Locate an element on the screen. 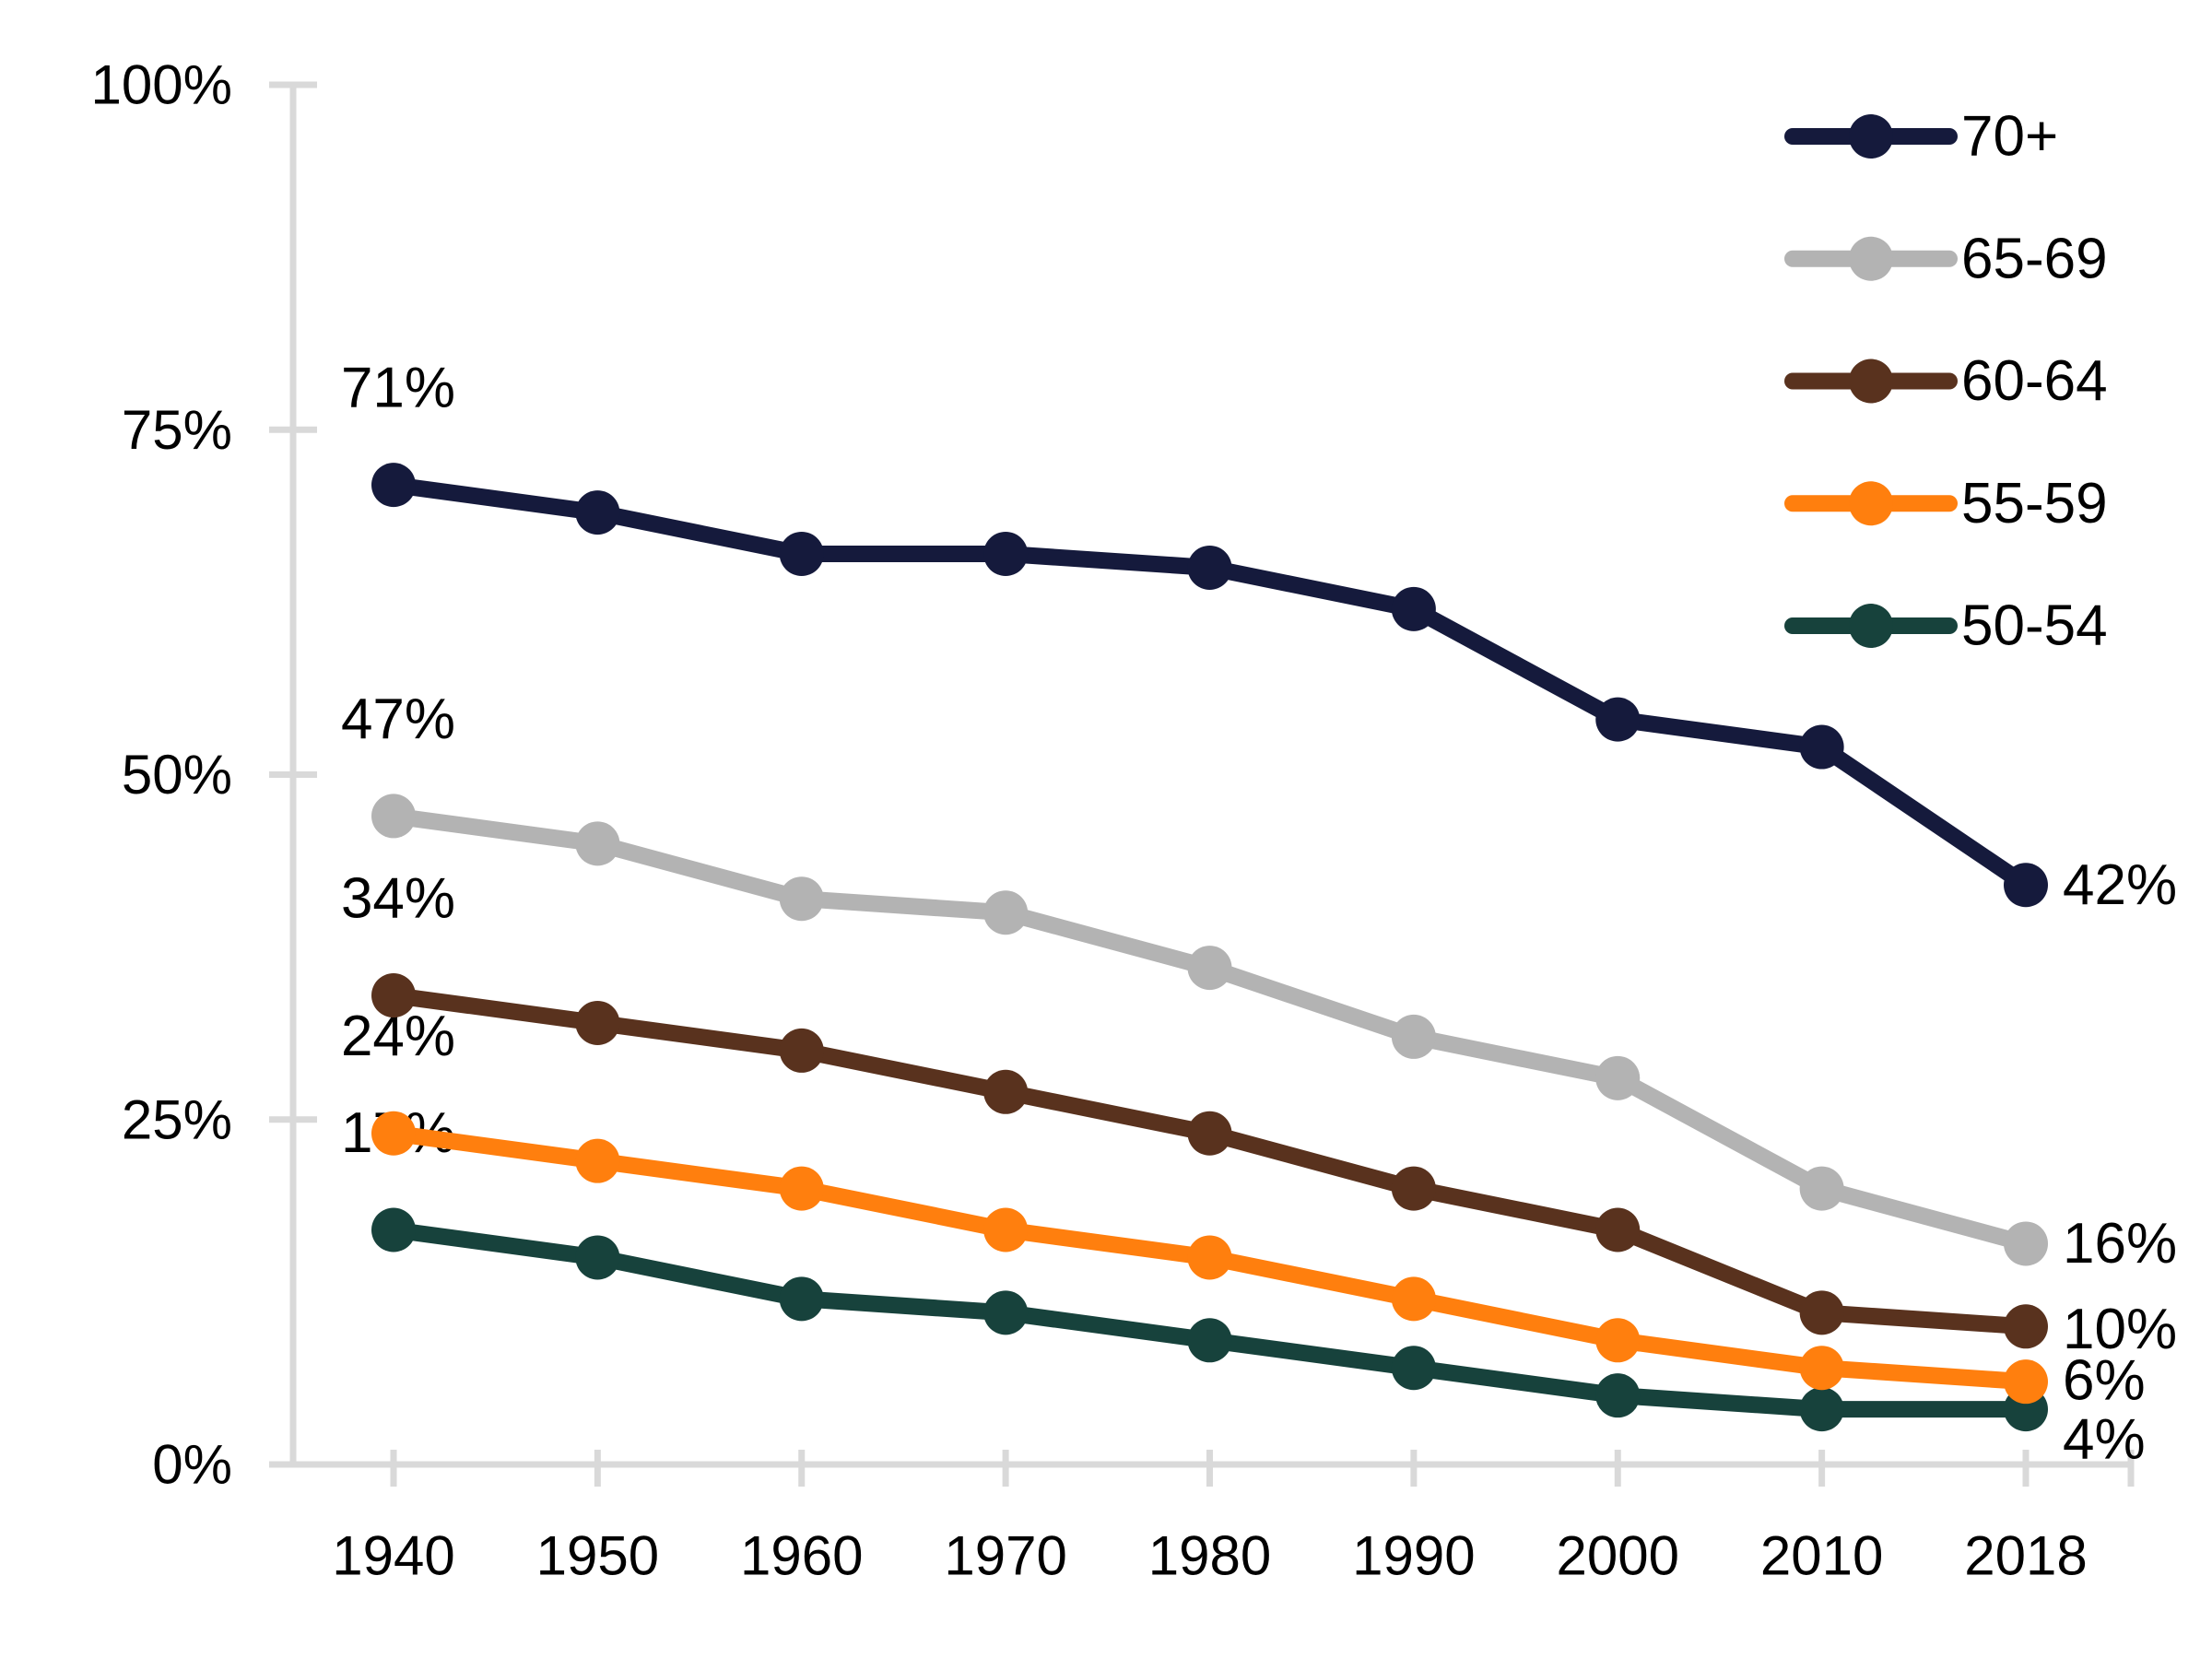  start-data-label-65-69: 47% is located at coordinates (398, 719).